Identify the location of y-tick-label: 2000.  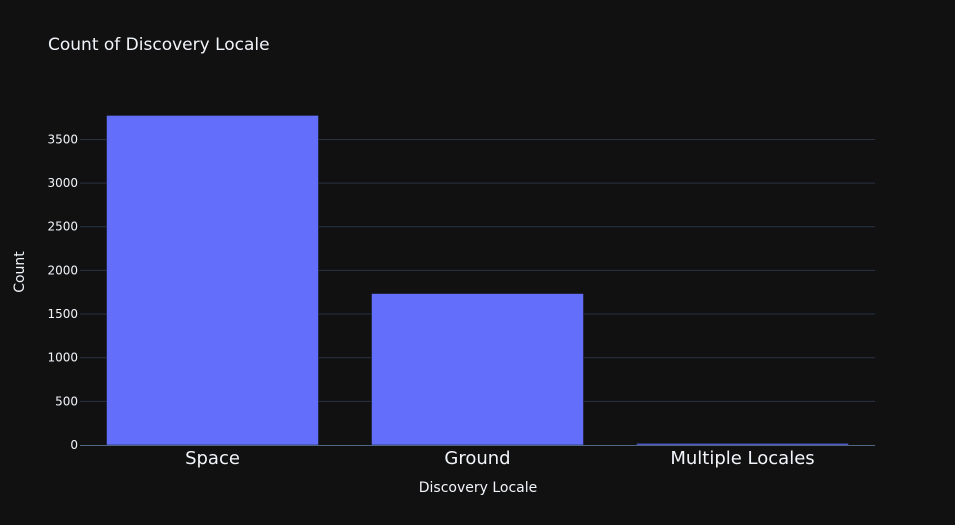
(62, 270).